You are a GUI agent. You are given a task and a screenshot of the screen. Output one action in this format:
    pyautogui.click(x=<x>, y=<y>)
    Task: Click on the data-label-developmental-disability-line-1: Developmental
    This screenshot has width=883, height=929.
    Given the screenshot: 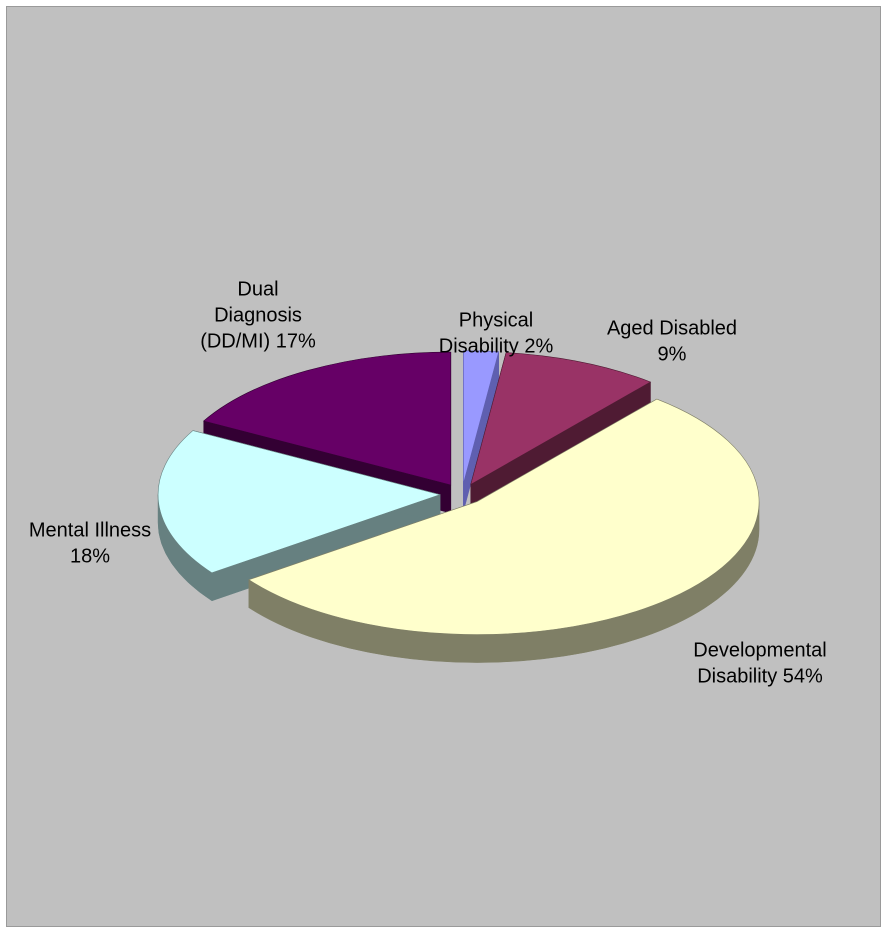 What is the action you would take?
    pyautogui.click(x=759, y=650)
    